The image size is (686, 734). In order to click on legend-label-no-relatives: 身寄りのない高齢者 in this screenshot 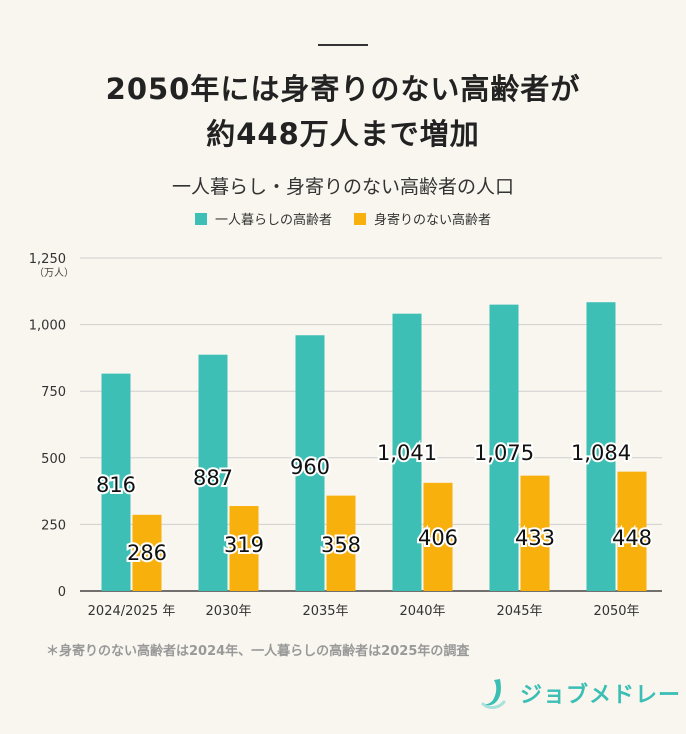, I will do `click(433, 220)`.